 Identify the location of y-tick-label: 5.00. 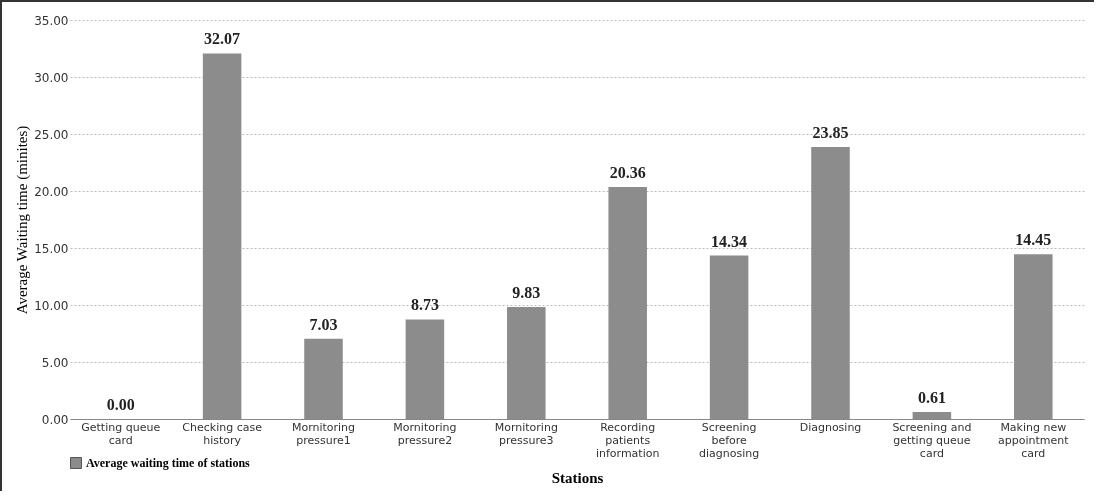
(55, 362).